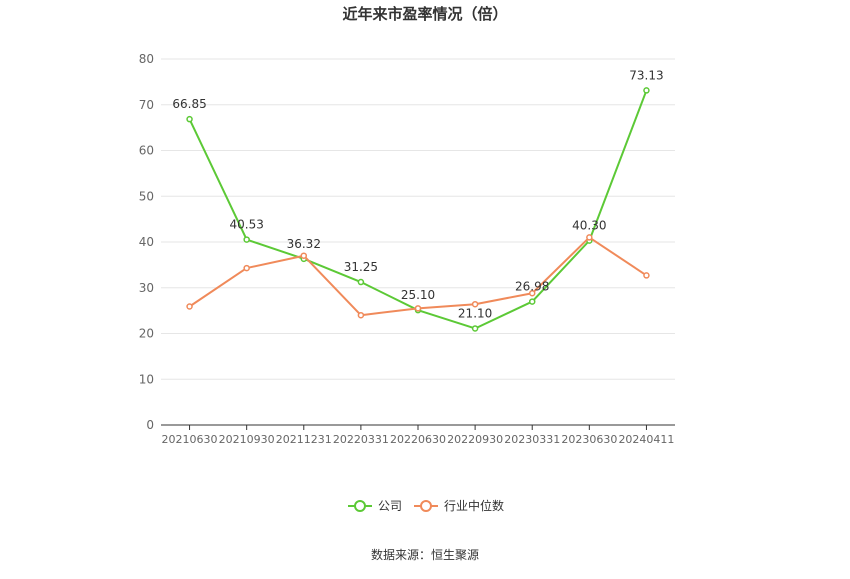 The height and width of the screenshot is (579, 850). Describe the element at coordinates (424, 14) in the screenshot. I see `chart-title: 近年来市盈率情况（倍）` at that location.